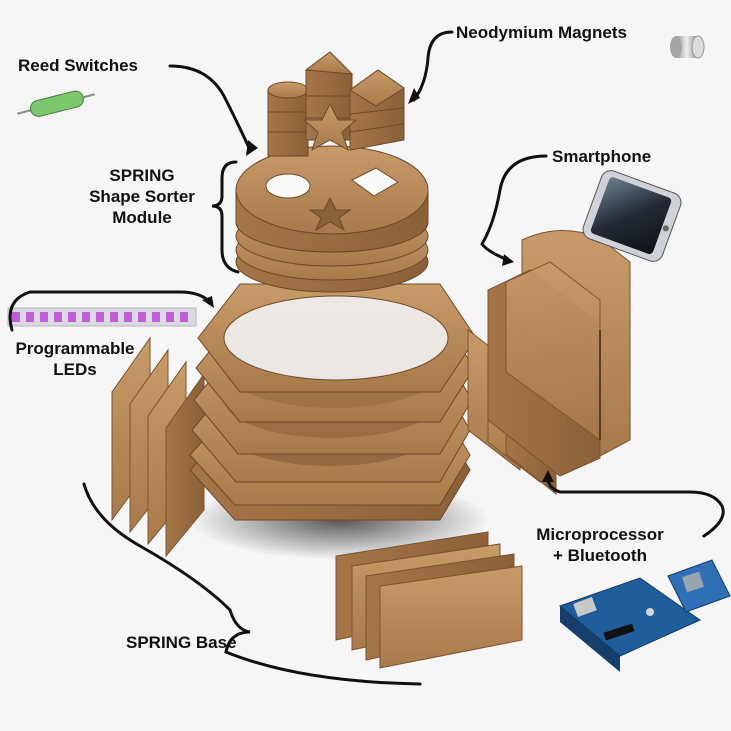  Describe the element at coordinates (75, 348) in the screenshot. I see `label-leds-line1: Programmable` at that location.